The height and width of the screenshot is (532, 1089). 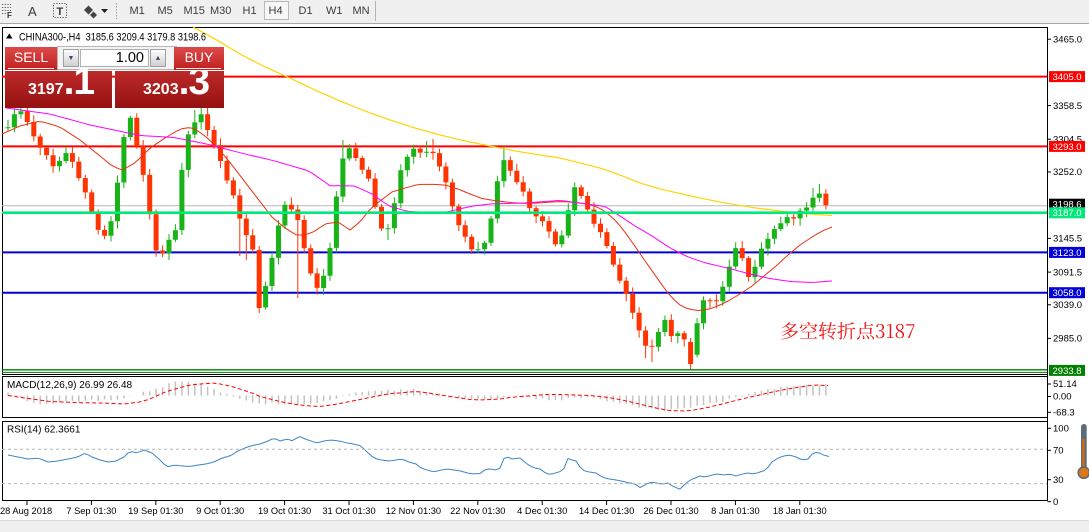 I want to click on svg-text: 3123.0, so click(x=1067, y=253).